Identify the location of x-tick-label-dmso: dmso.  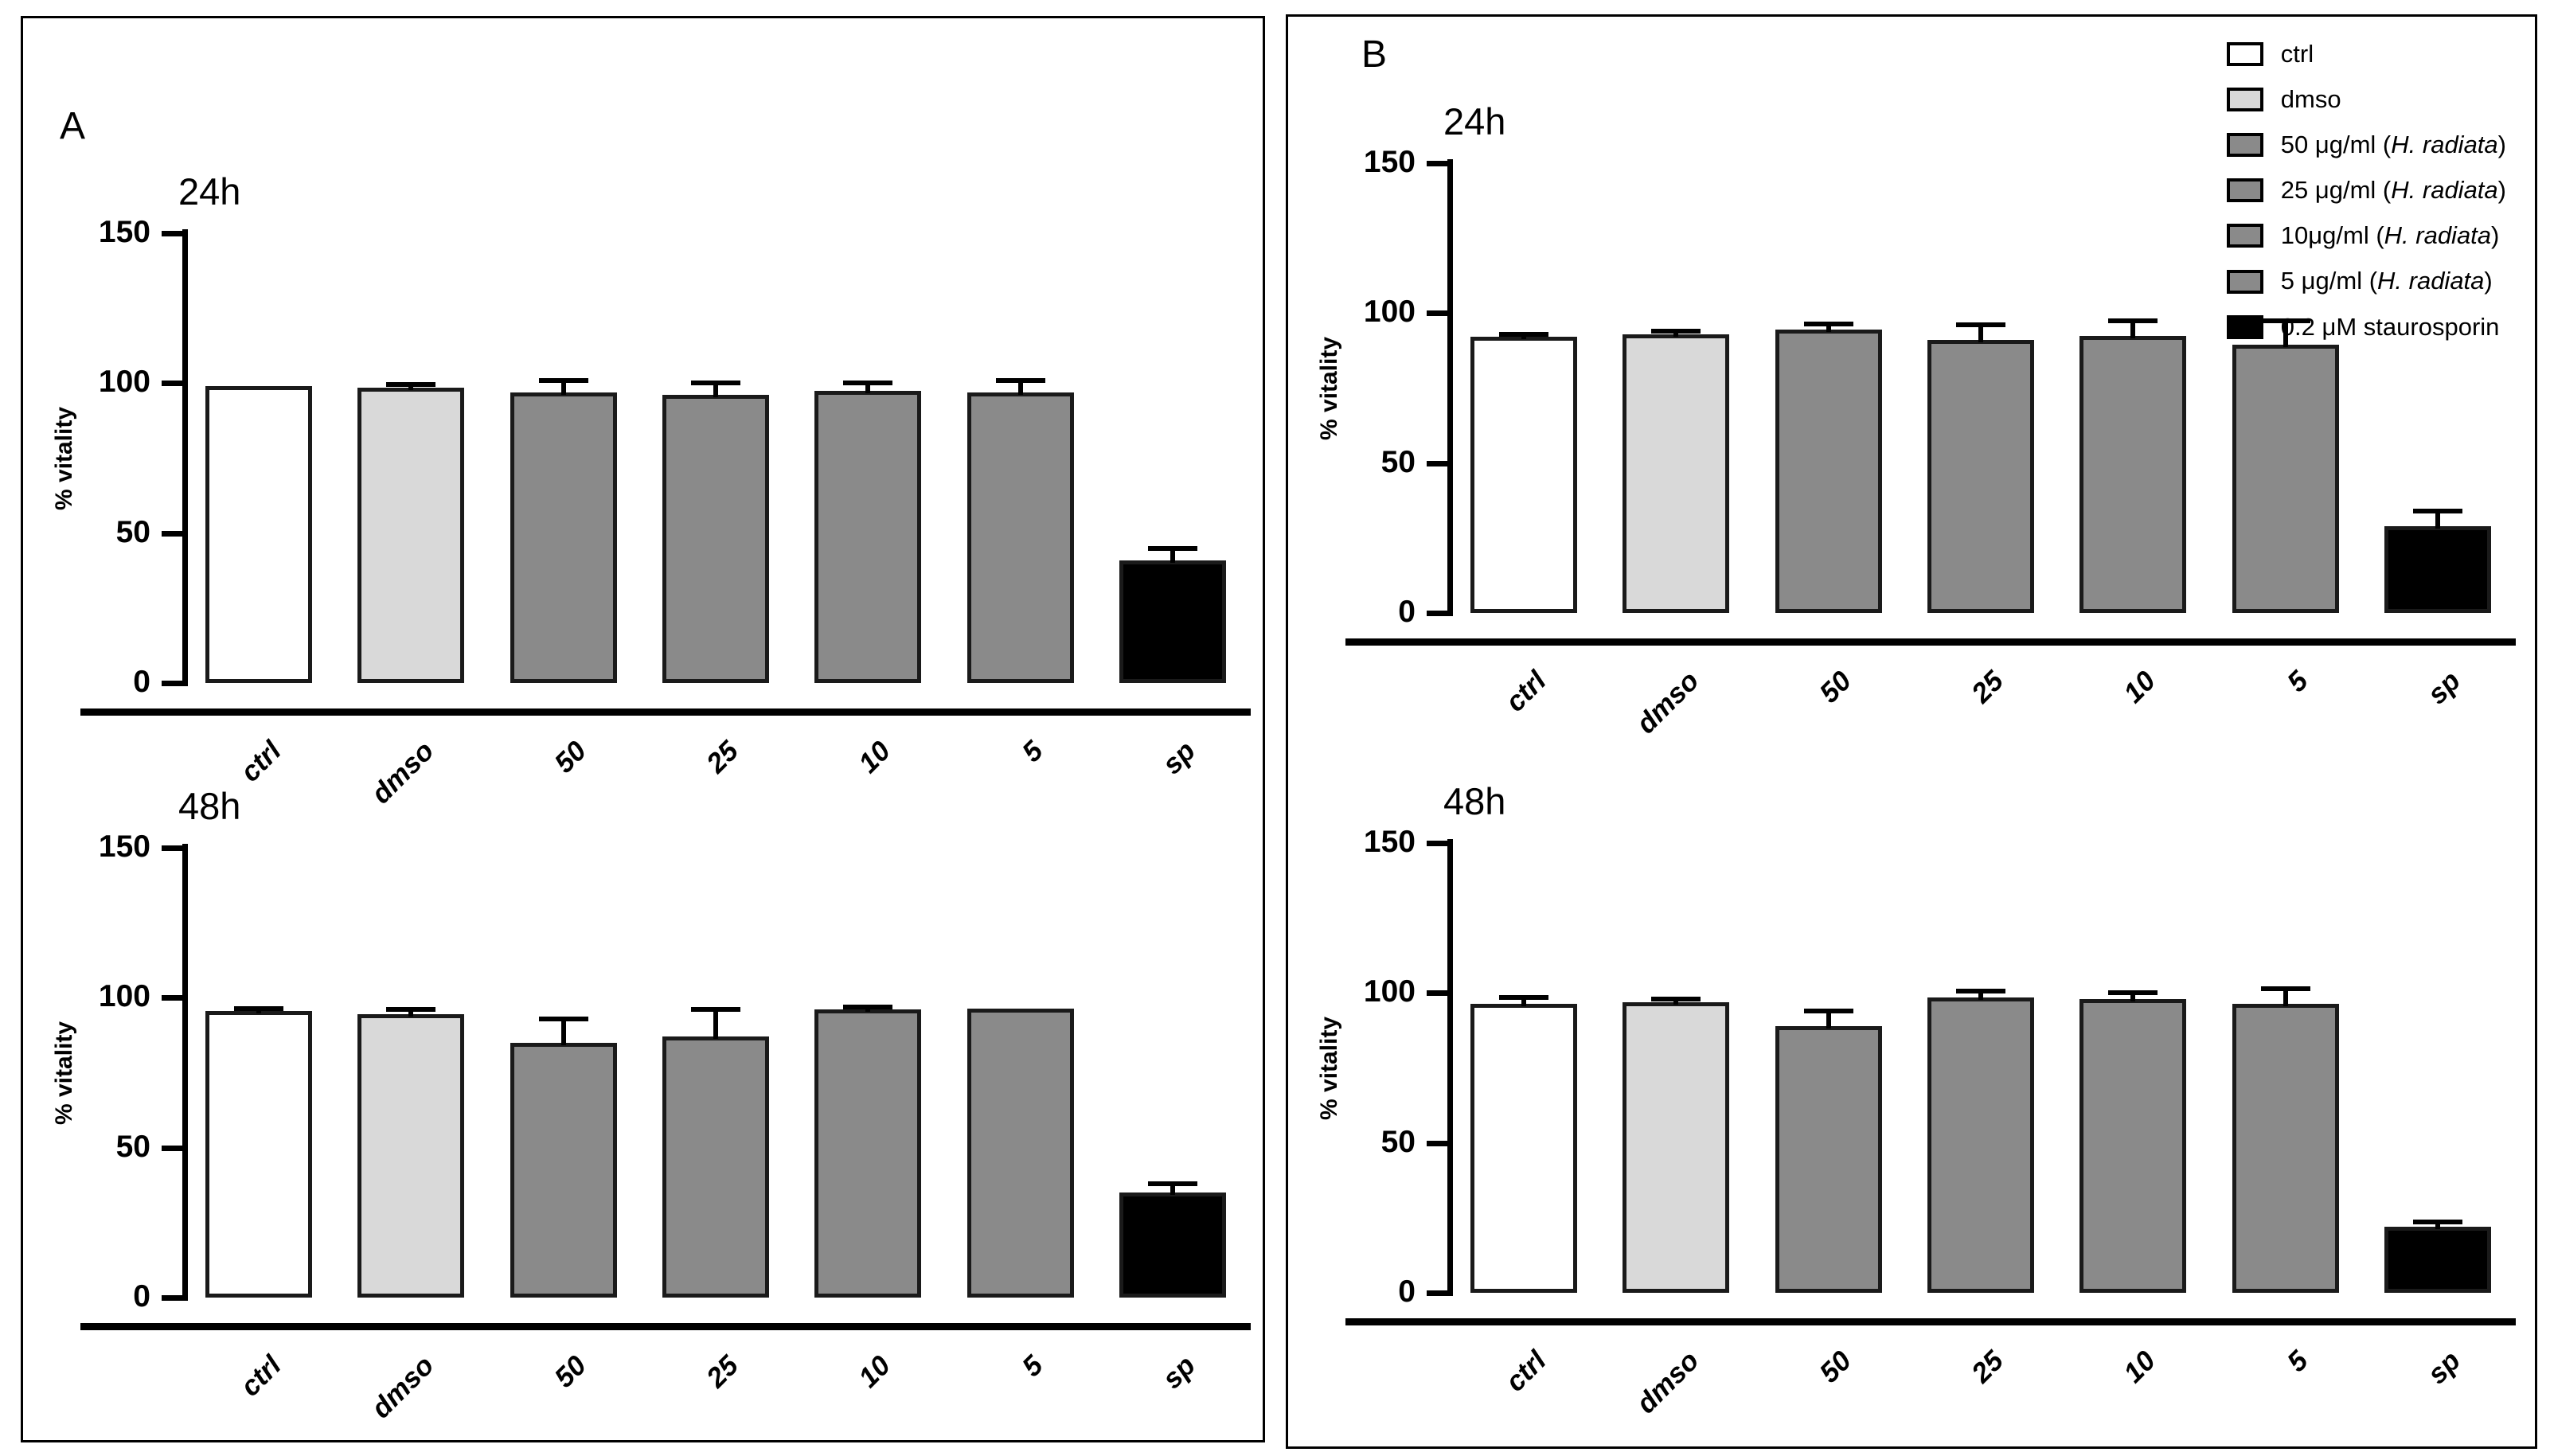
(1668, 702).